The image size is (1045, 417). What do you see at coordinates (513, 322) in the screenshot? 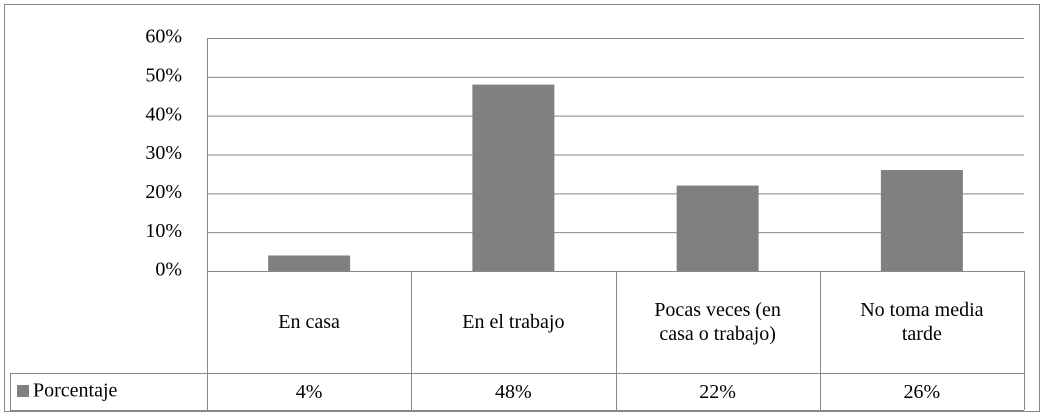
I see `category-label: En el trabajo` at bounding box center [513, 322].